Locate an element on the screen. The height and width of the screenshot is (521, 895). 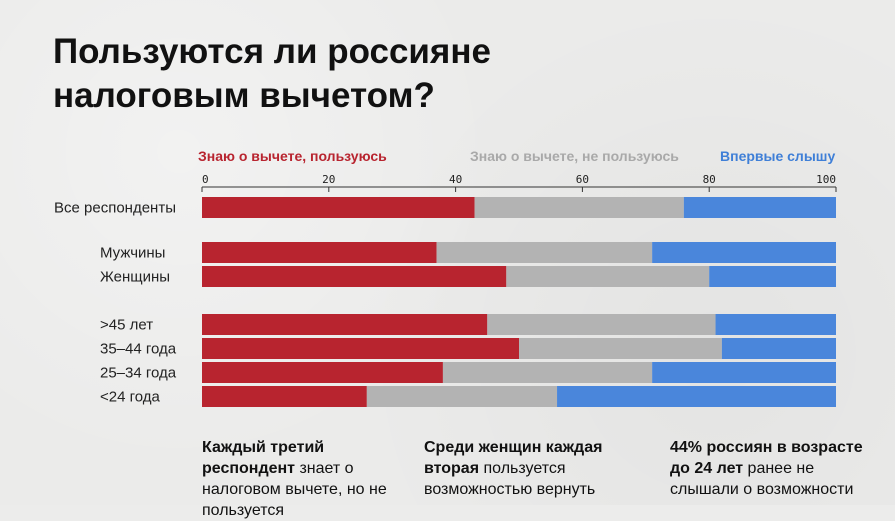
x-tick-label-0: 0 is located at coordinates (205, 179).